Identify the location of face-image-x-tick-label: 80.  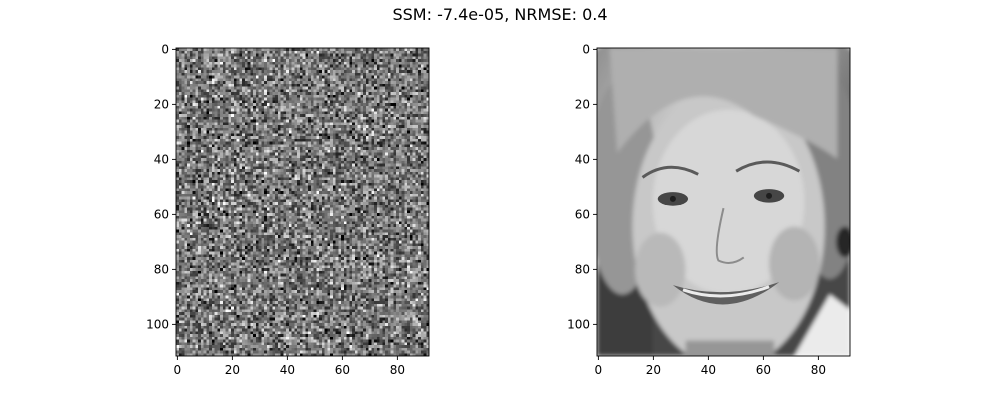
(818, 370).